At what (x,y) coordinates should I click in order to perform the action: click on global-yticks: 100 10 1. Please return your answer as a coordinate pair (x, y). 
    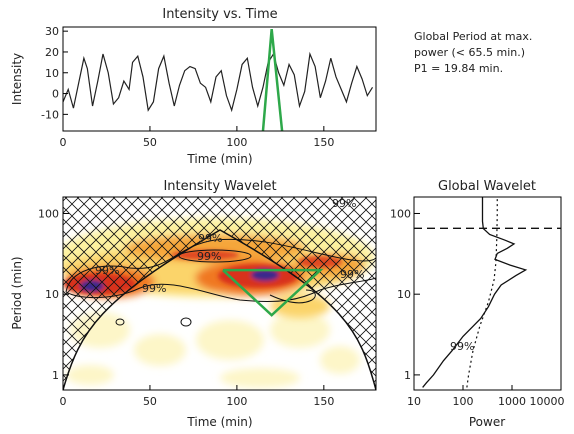
    Looking at the image, I should click on (405, 294).